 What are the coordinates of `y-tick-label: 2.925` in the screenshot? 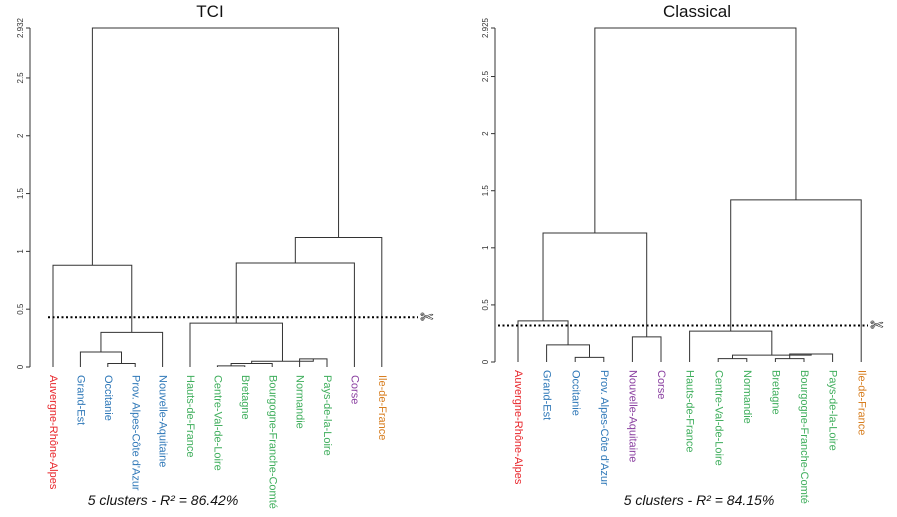 It's located at (485, 27).